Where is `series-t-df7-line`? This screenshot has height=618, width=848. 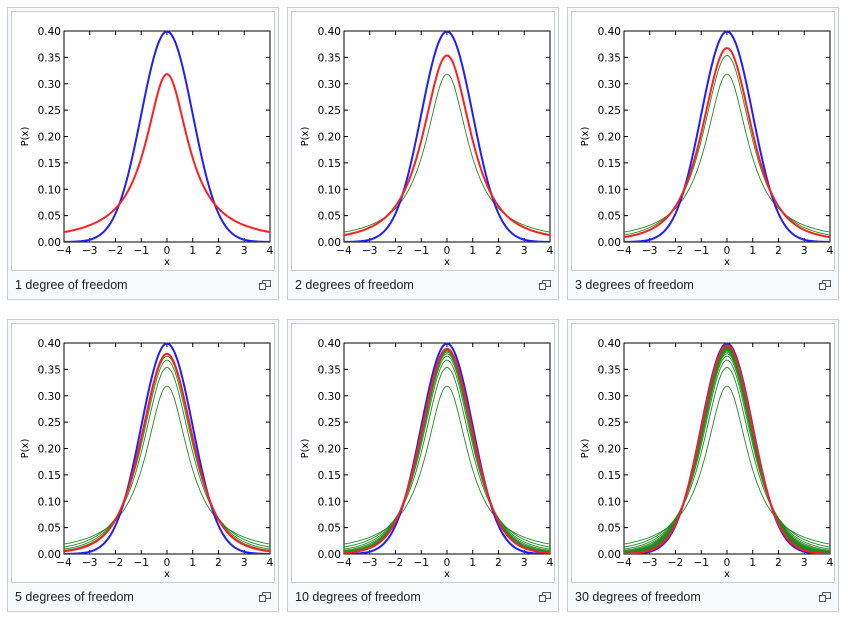
series-t-df7-line is located at coordinates (727, 451).